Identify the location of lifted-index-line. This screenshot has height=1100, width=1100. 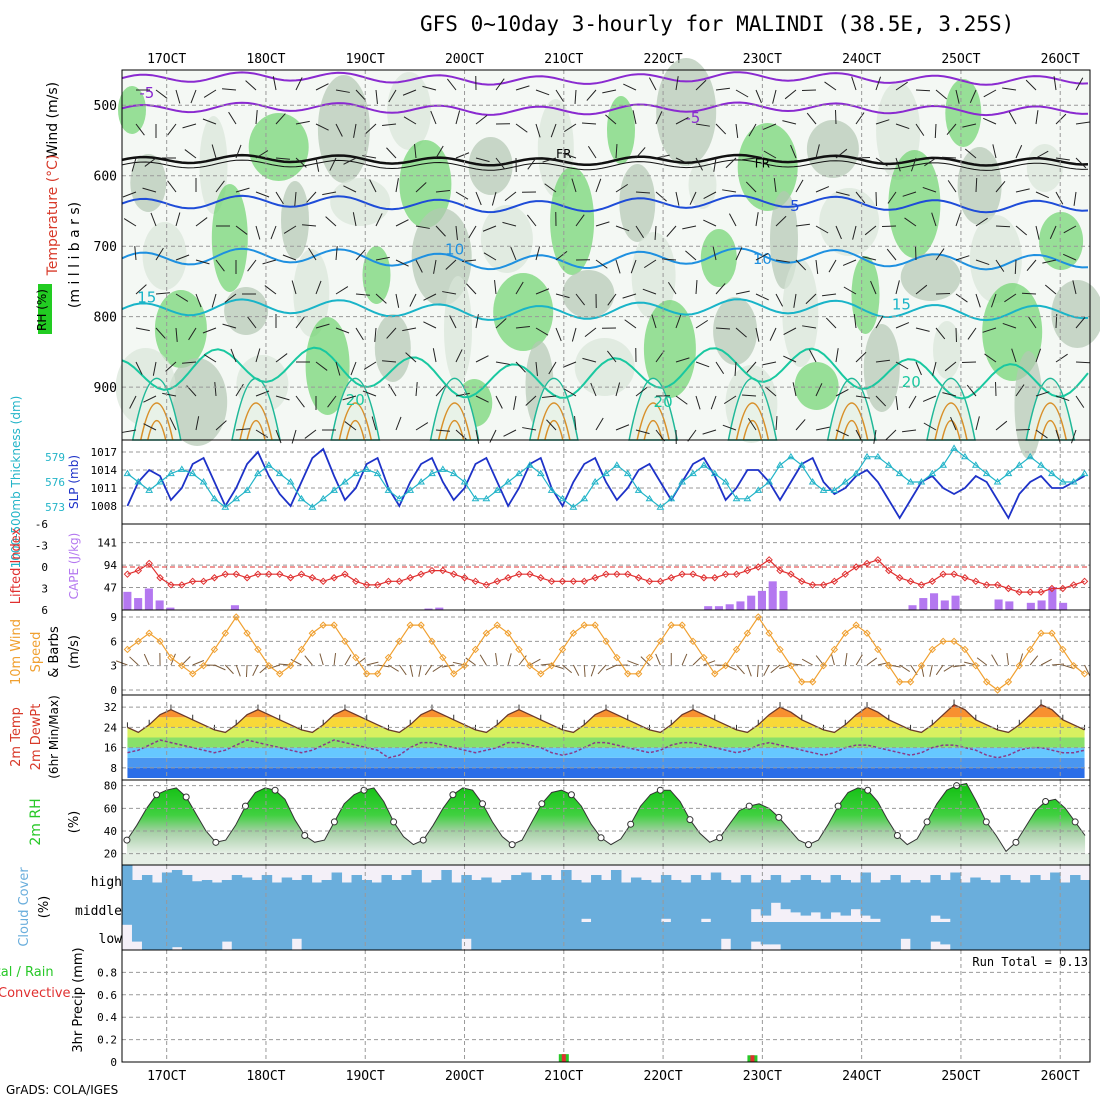
(606, 576).